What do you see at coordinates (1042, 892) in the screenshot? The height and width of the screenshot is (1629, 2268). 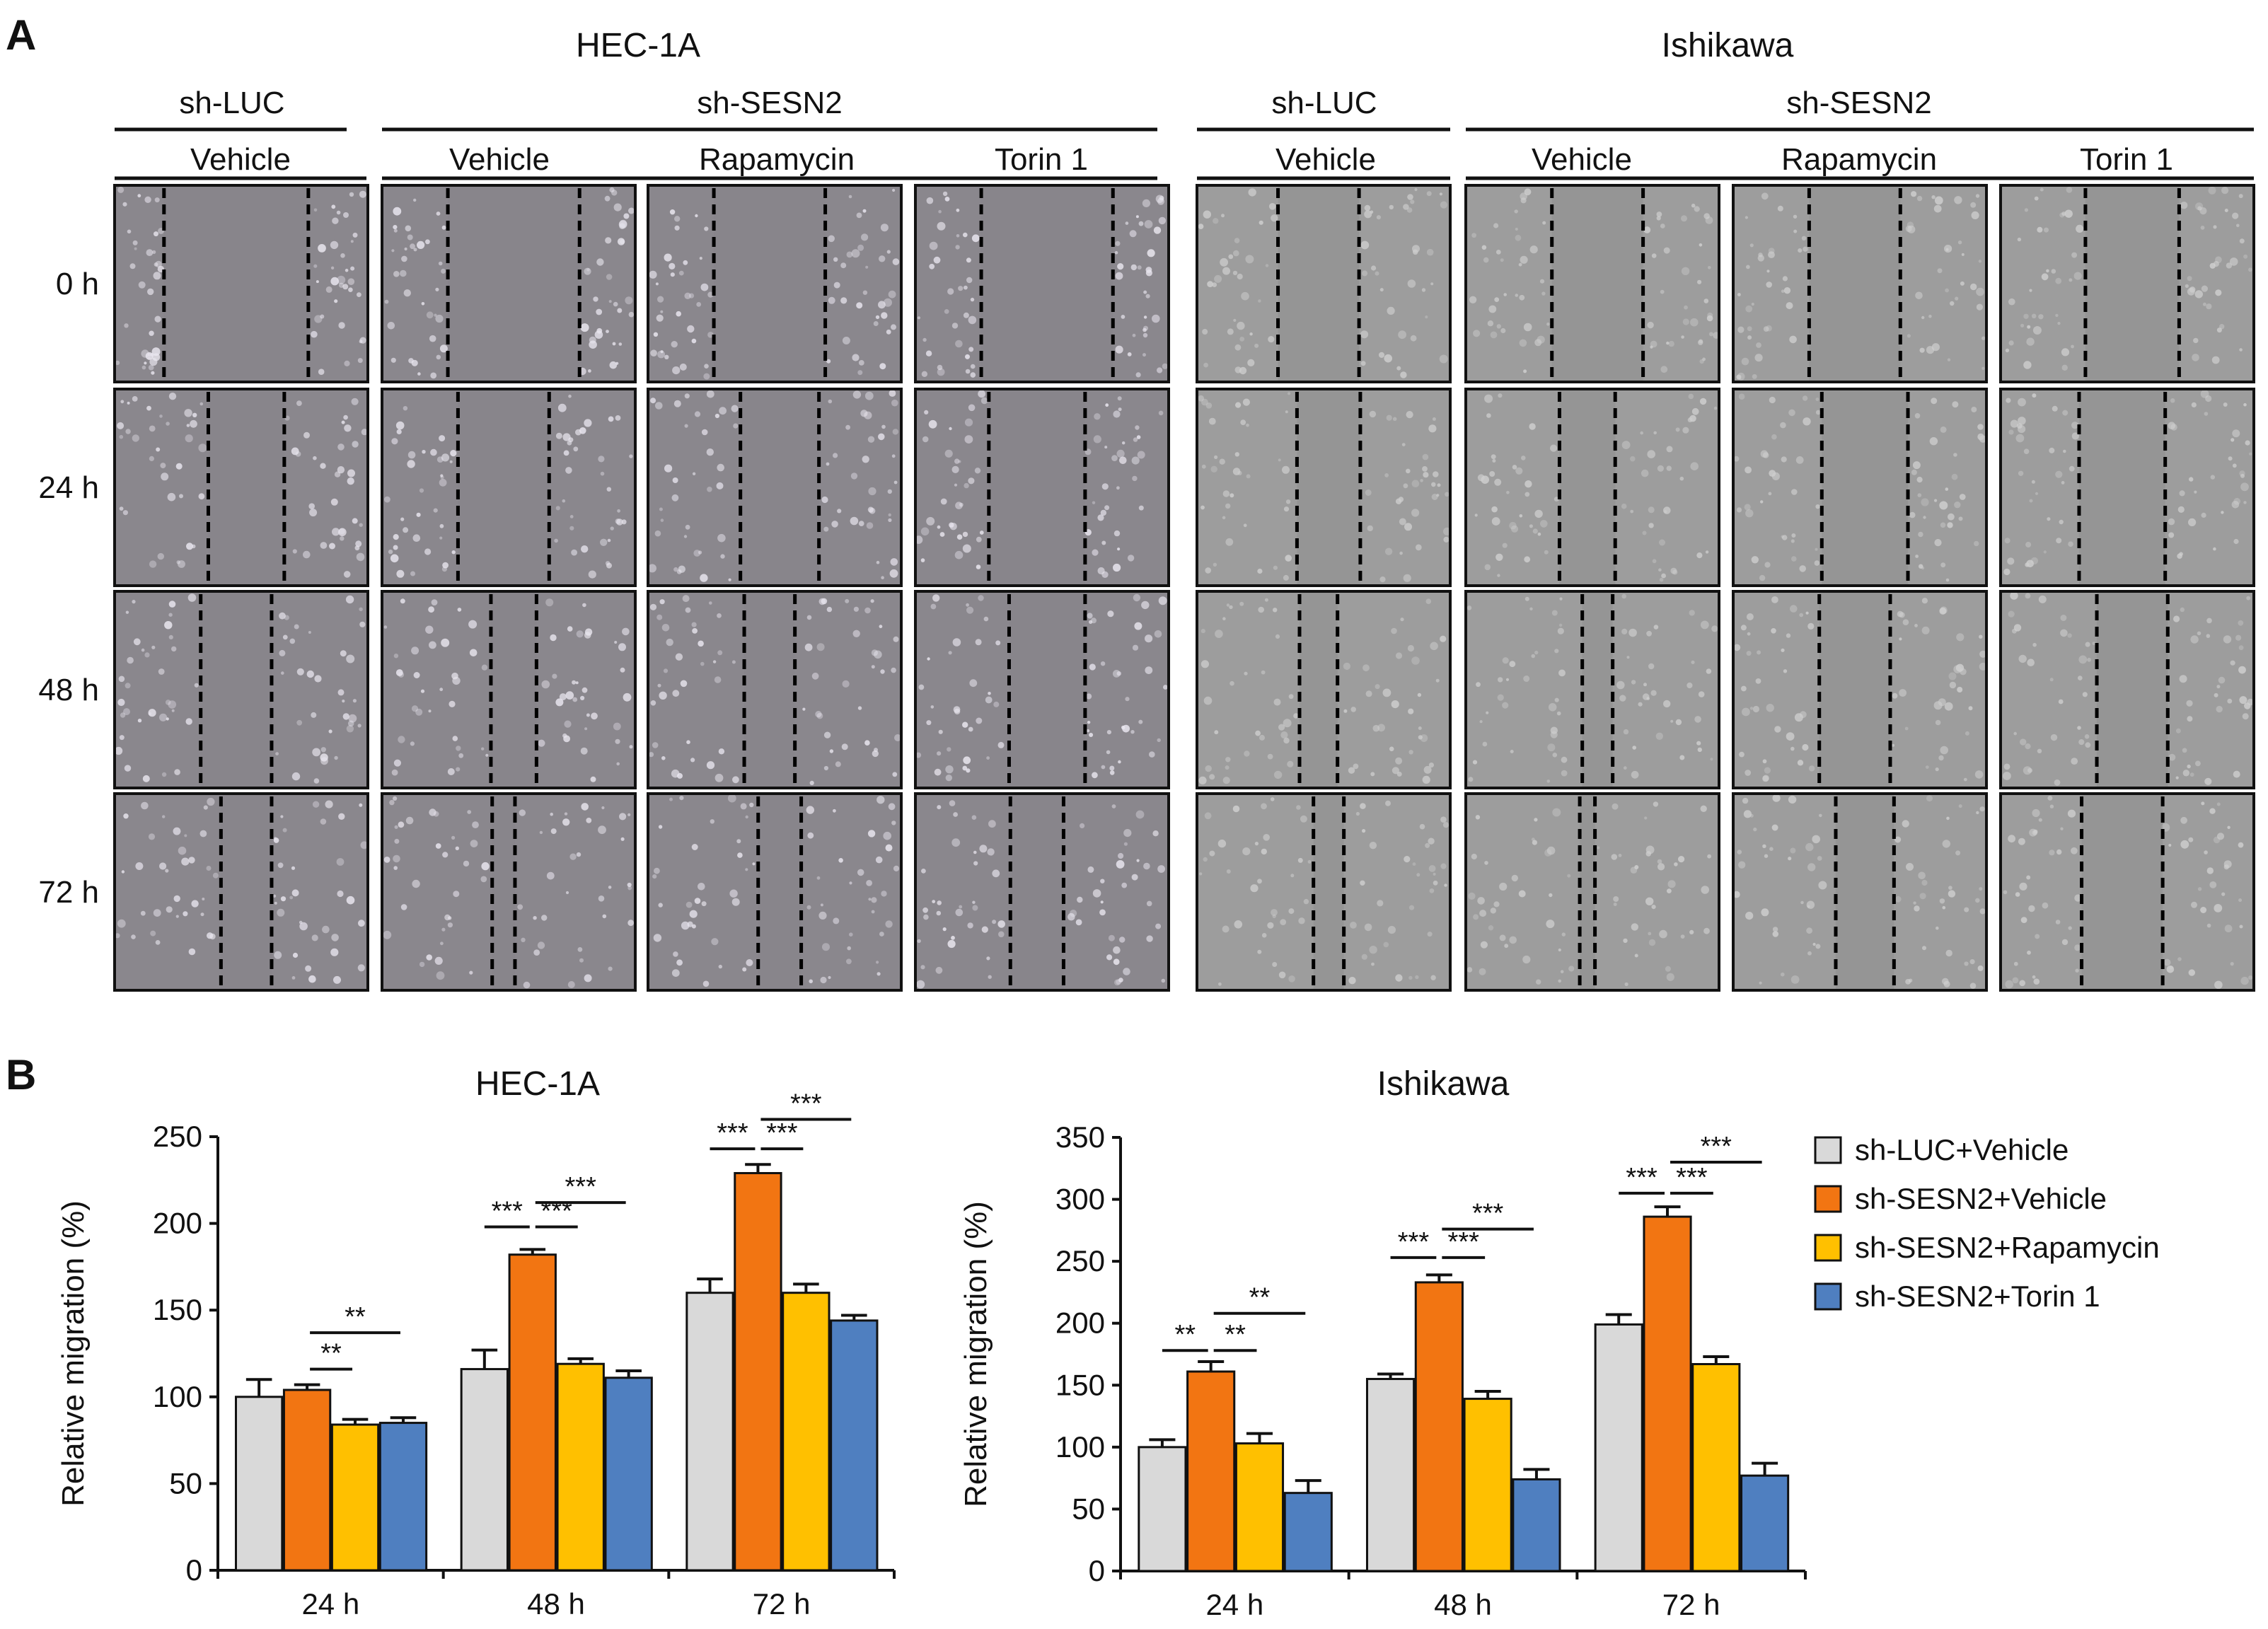 I see `micrograph-frame` at bounding box center [1042, 892].